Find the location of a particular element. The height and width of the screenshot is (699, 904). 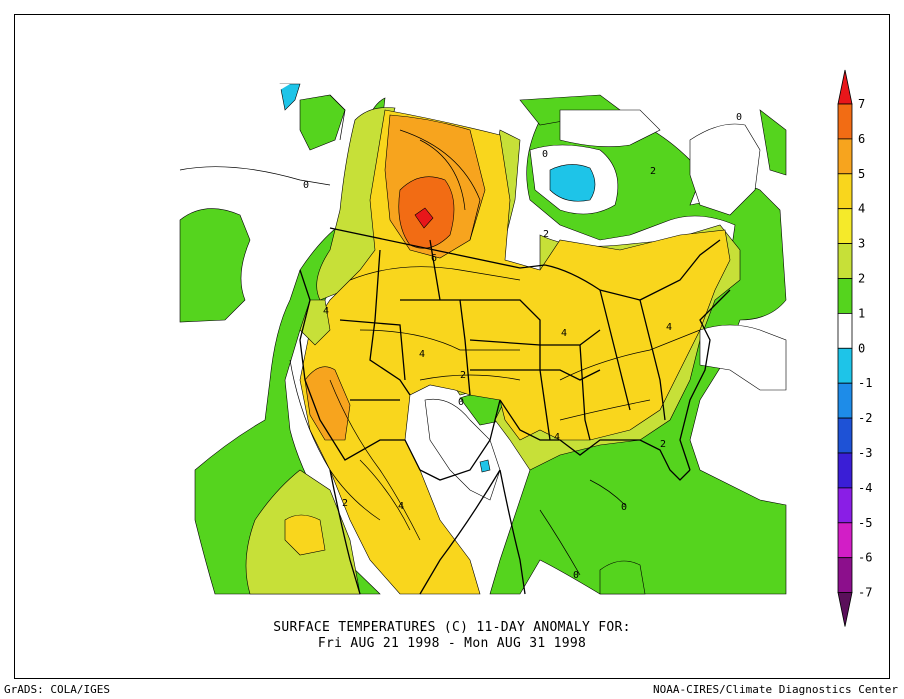

colorbar-label: -7 is located at coordinates (865, 593).